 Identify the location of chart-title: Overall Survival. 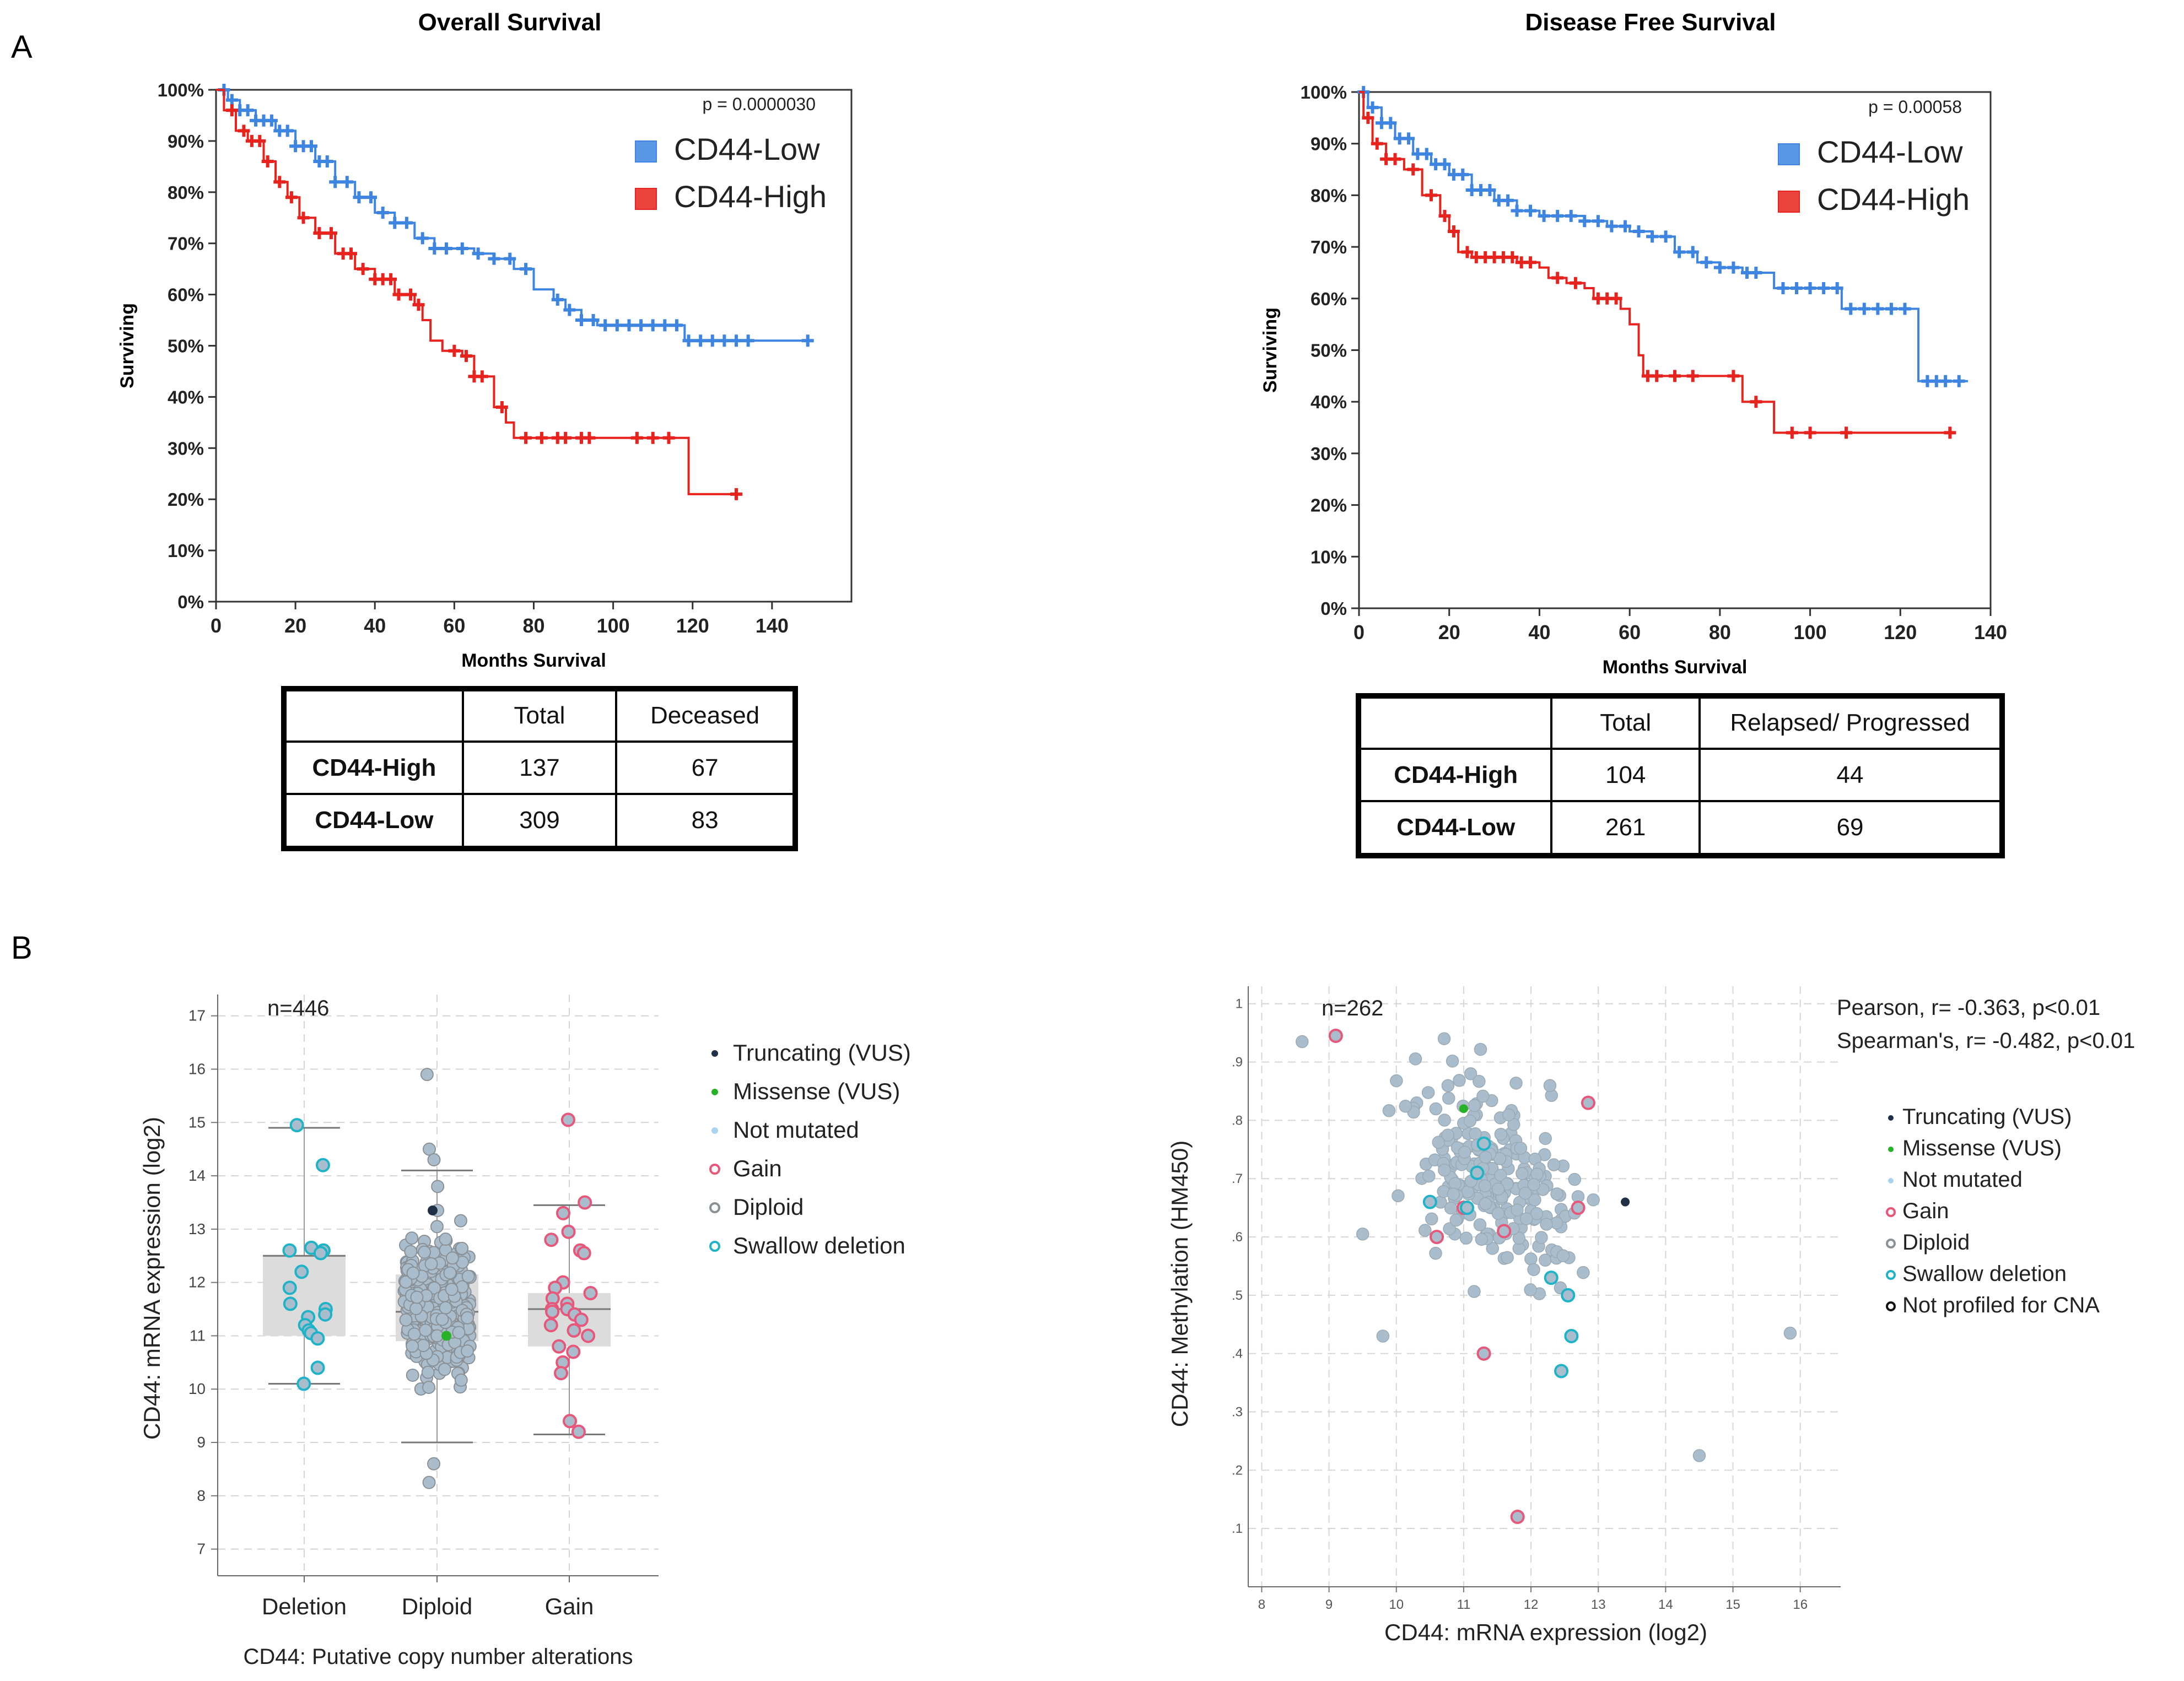
(510, 22).